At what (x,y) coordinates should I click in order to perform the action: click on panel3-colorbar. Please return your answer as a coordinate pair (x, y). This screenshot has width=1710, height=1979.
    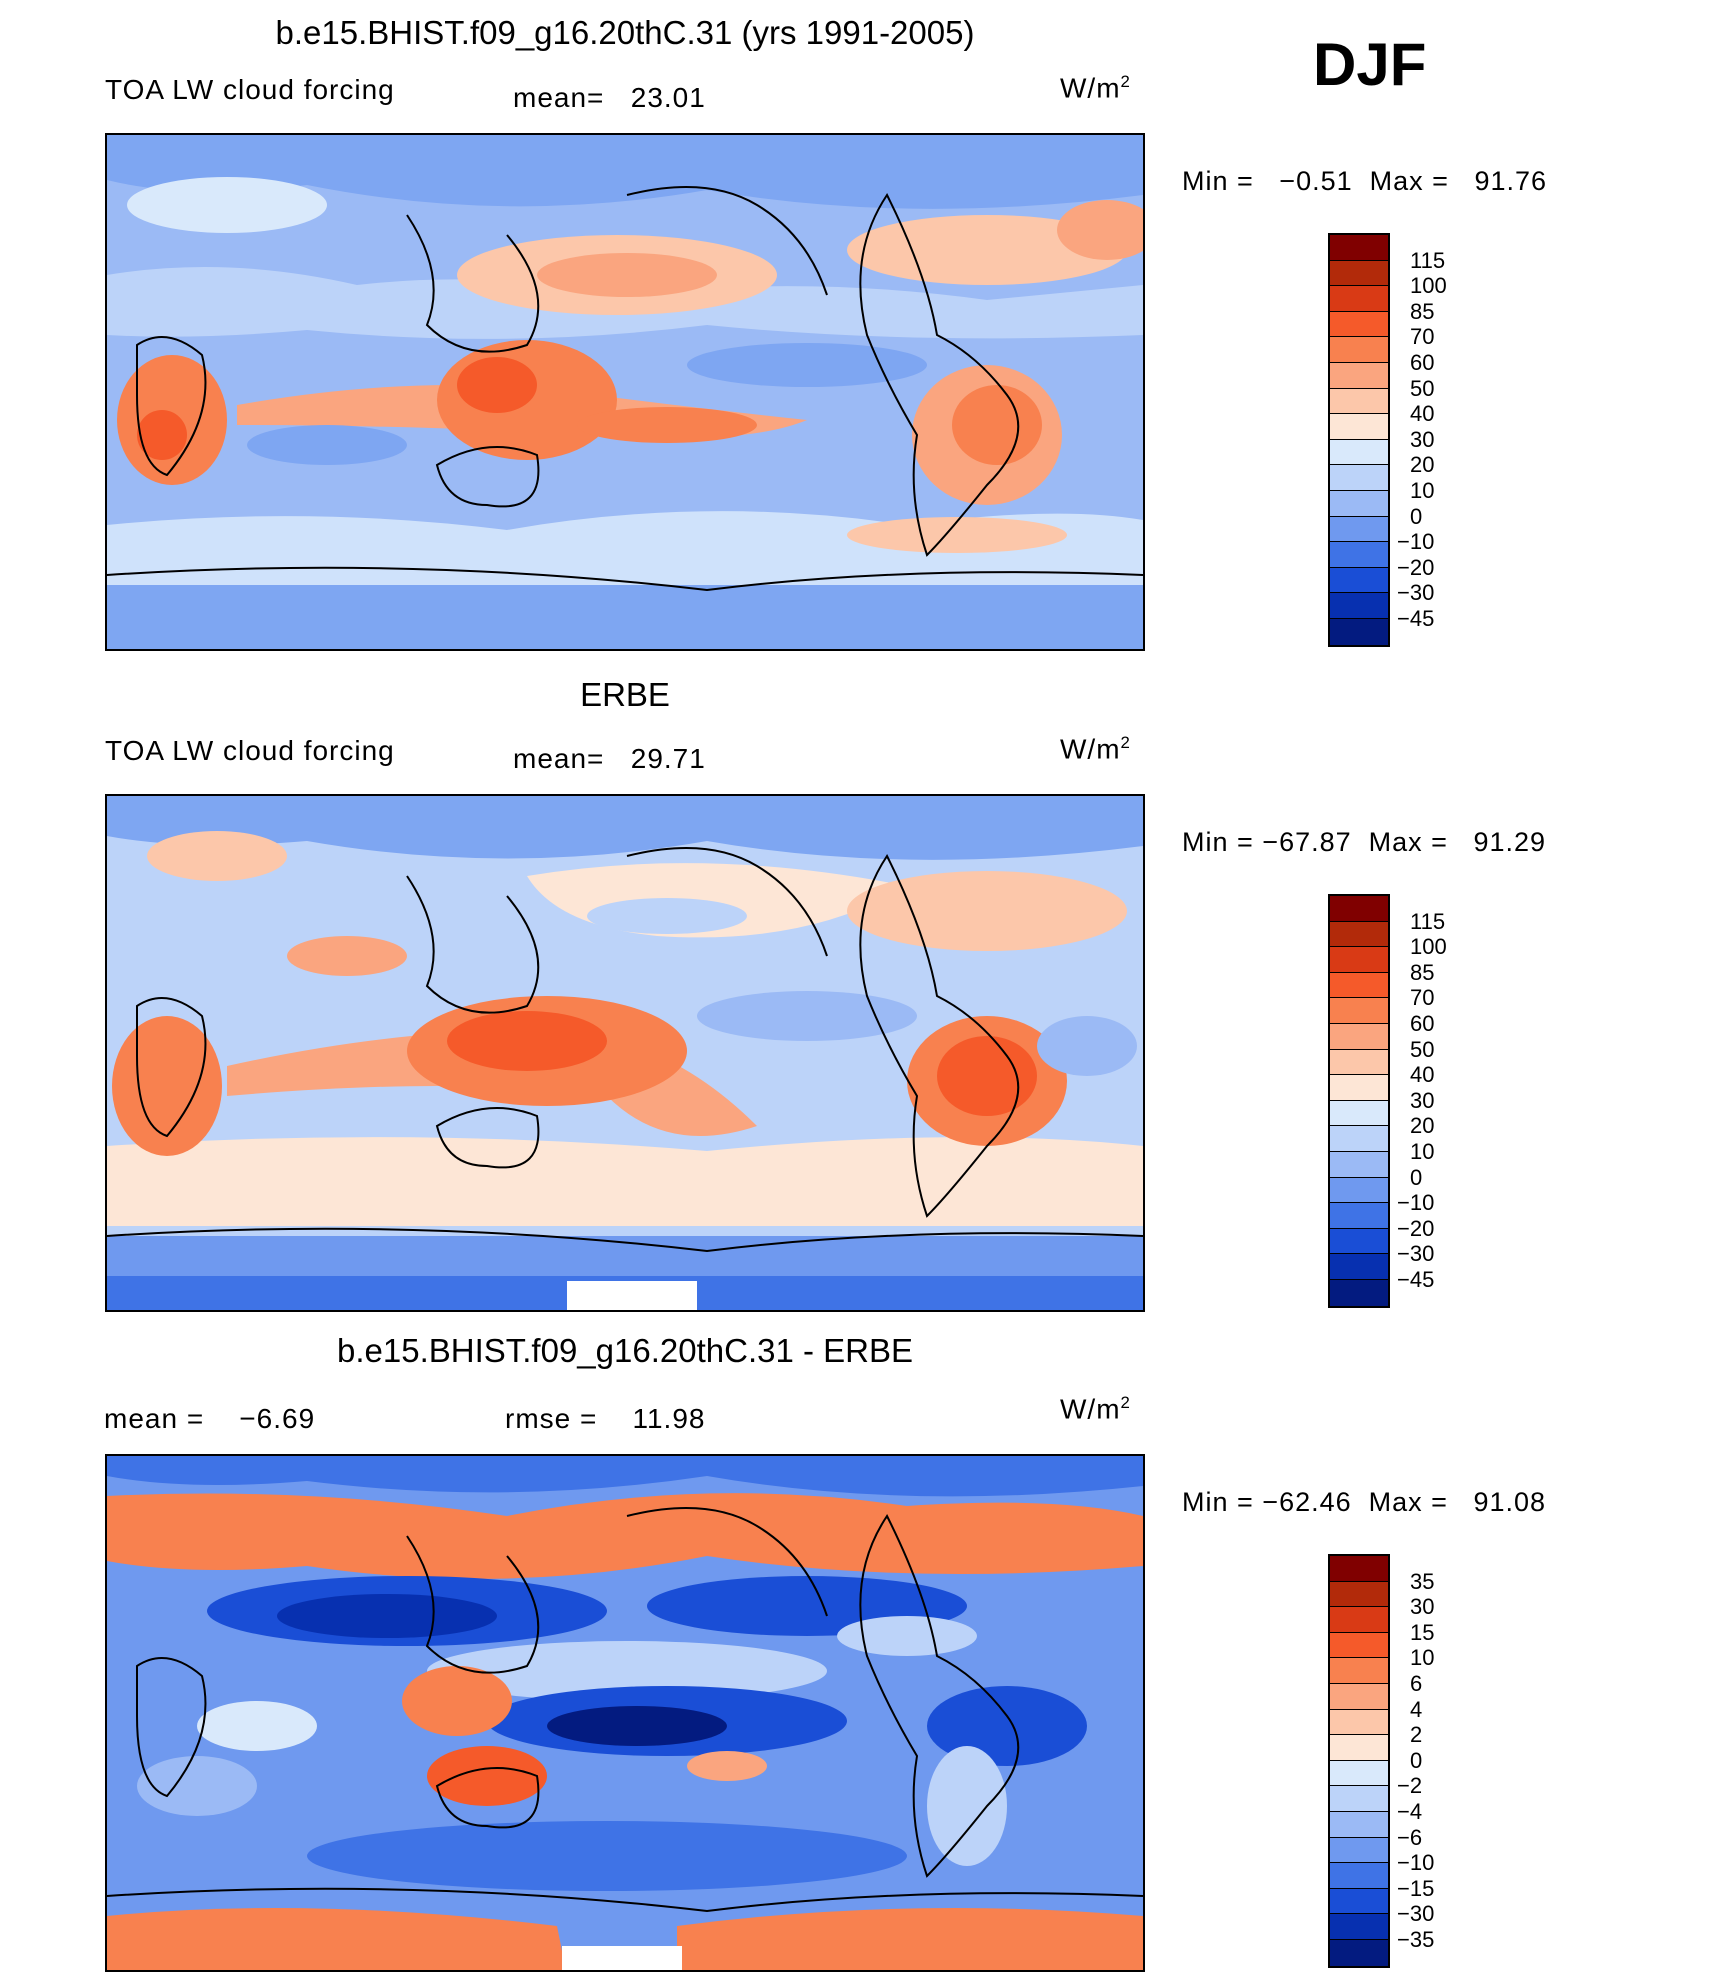
    Looking at the image, I should click on (1359, 1761).